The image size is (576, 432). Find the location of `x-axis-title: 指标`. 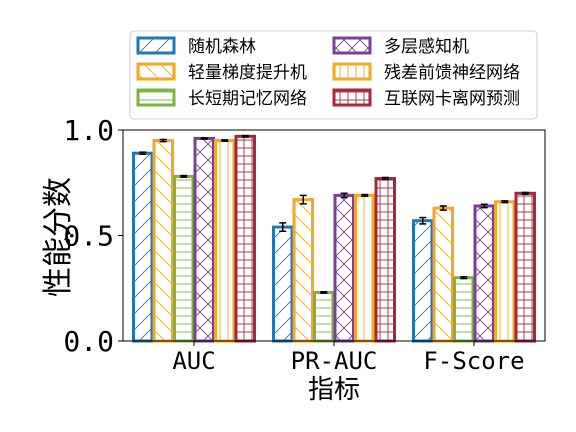

x-axis-title: 指标 is located at coordinates (334, 390).